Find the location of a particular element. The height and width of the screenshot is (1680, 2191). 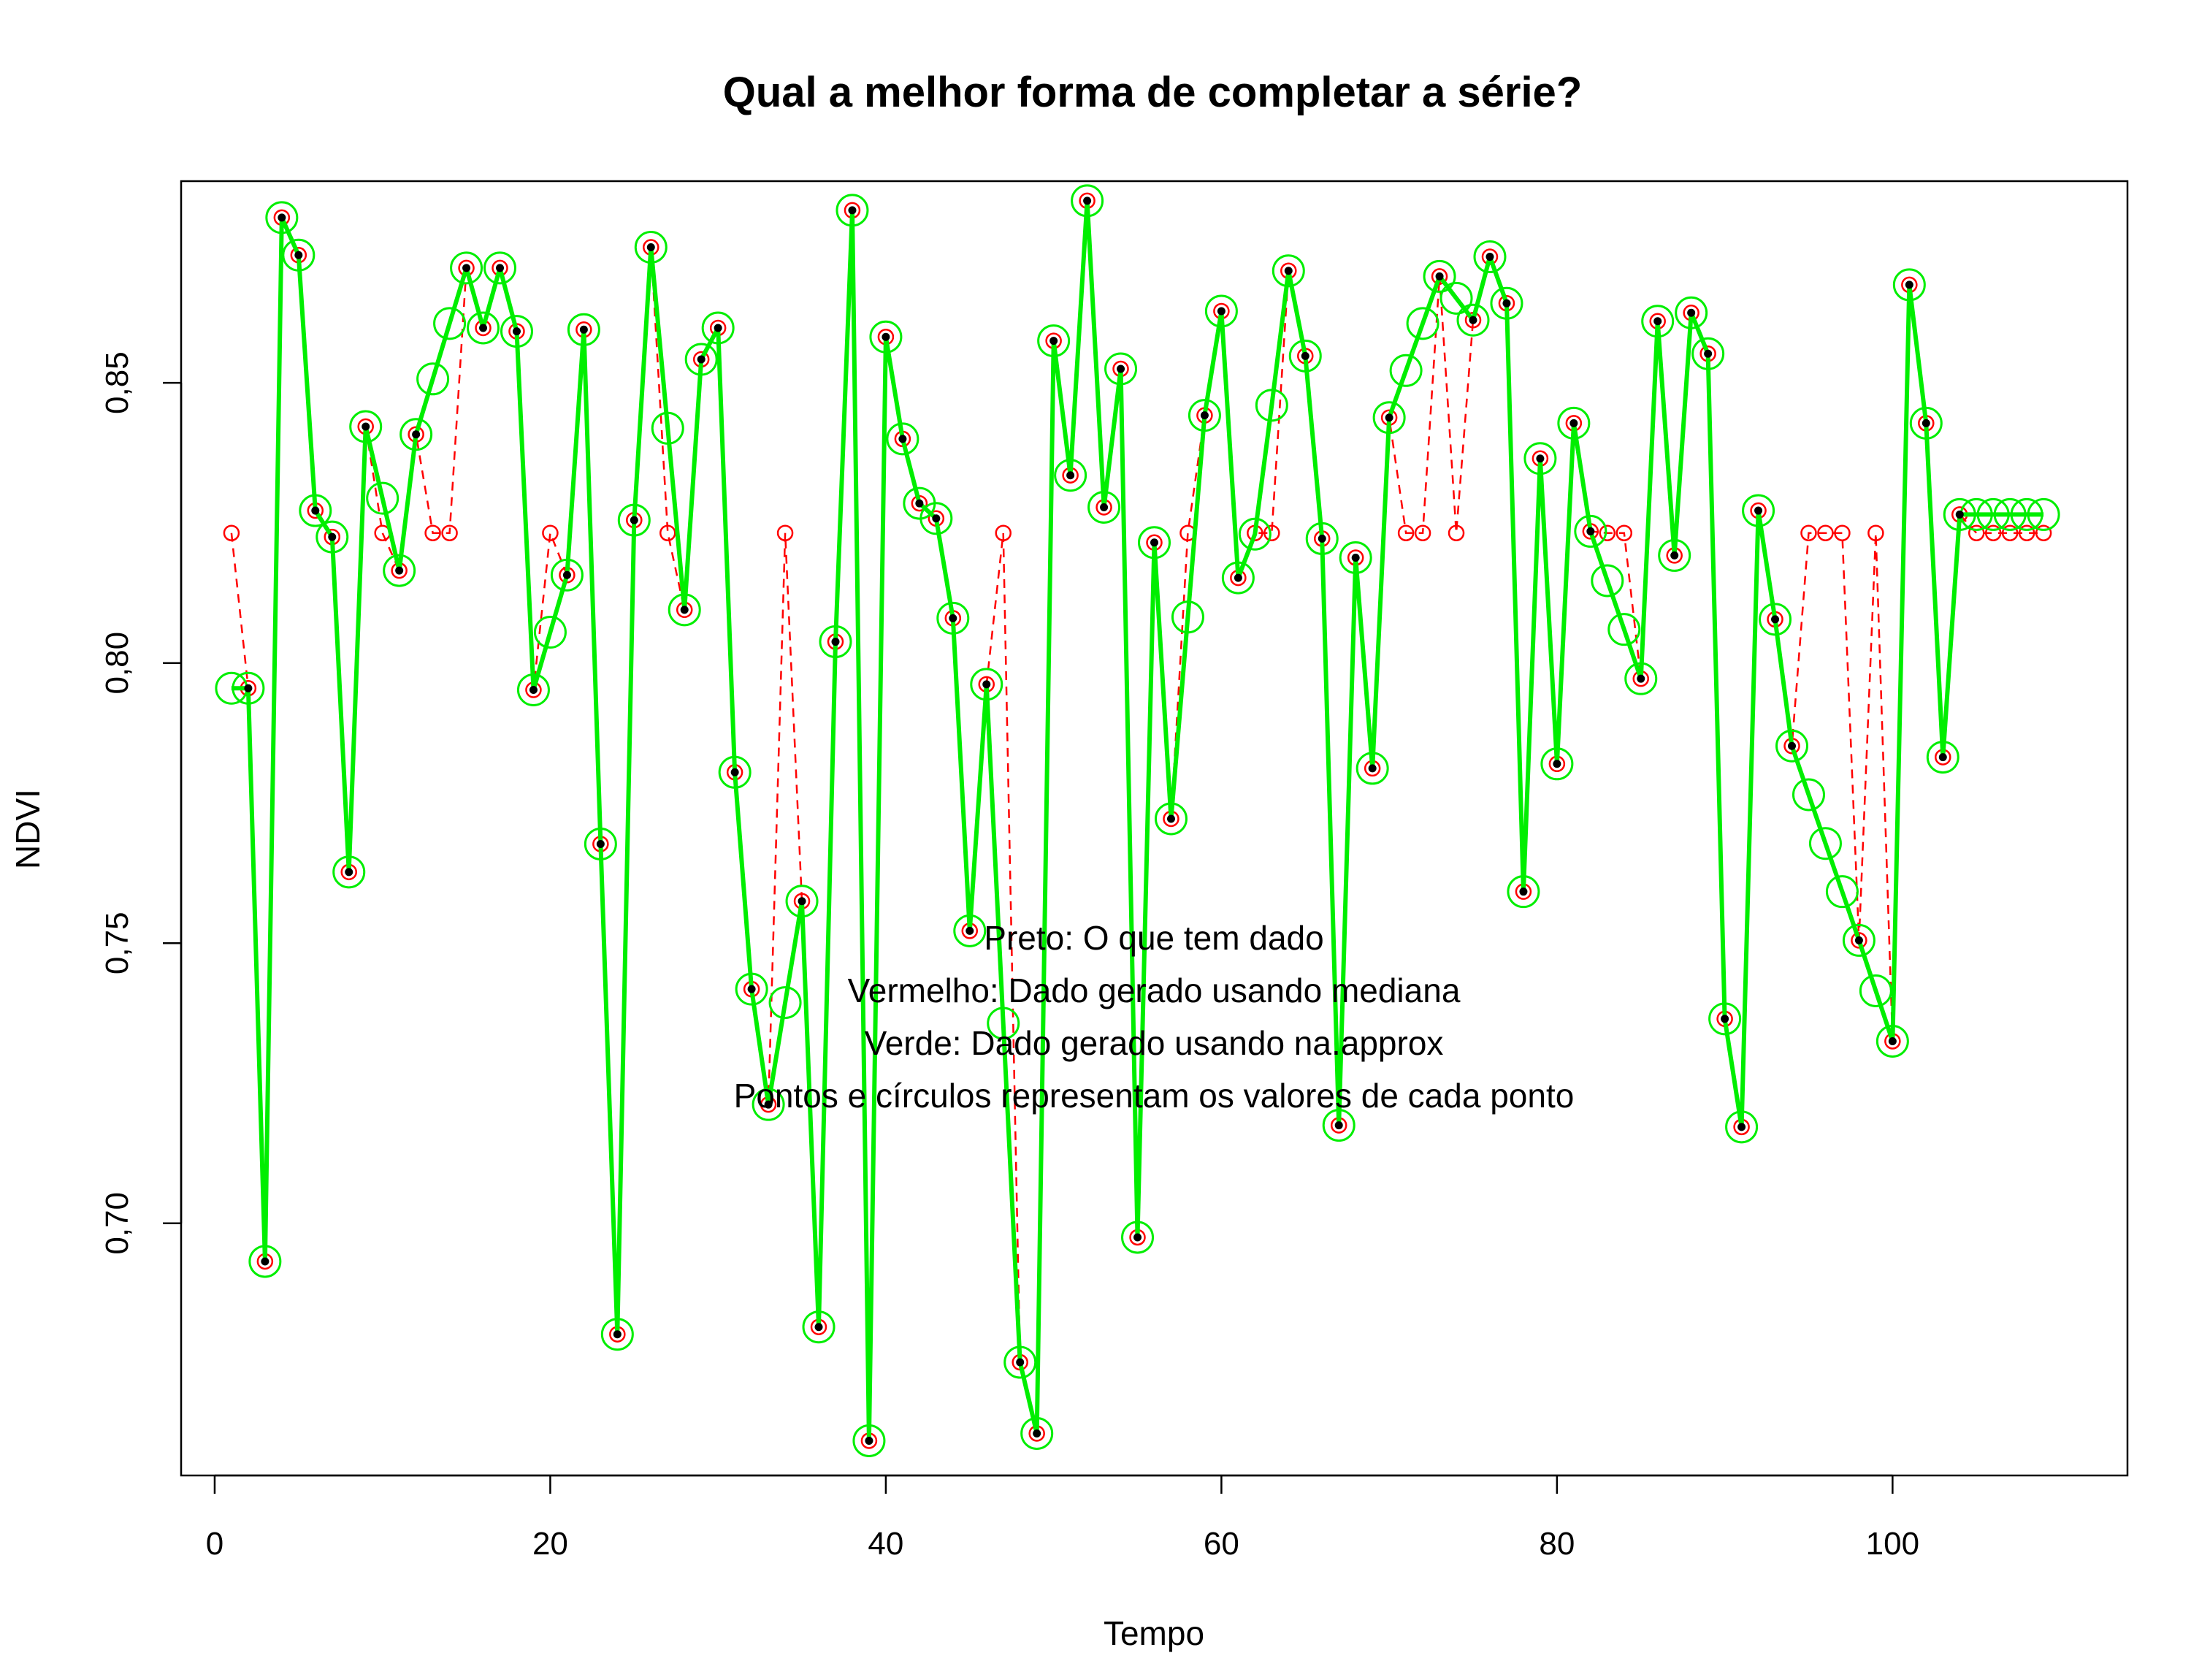

annotation-approx: Verde: Dado gerado usando na.approx is located at coordinates (1154, 1043).